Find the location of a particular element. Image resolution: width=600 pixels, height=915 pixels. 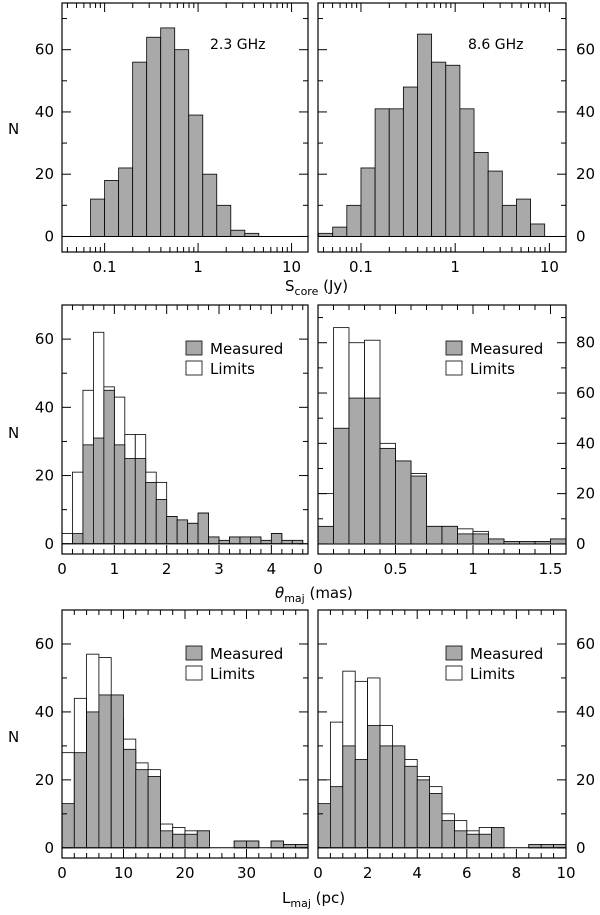

x-tick-label: 0.5 is located at coordinates (396, 569).